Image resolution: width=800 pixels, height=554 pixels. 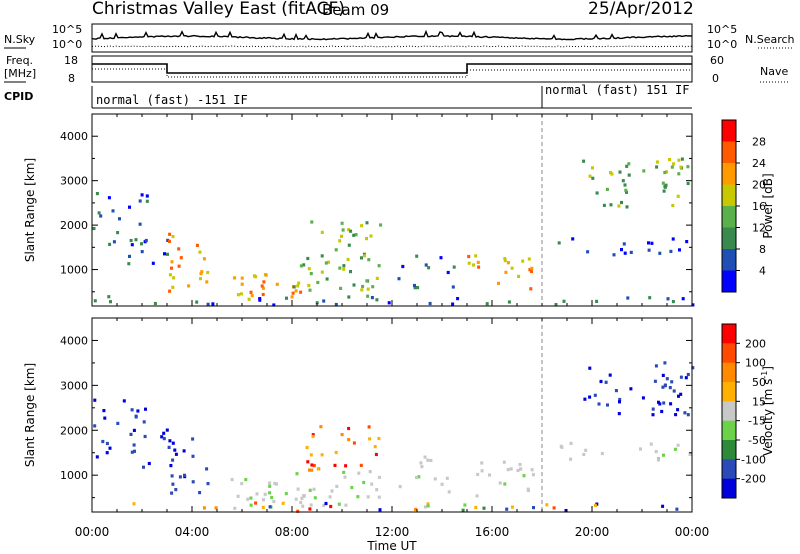 What do you see at coordinates (748, 411) in the screenshot?
I see `velocity-colorbar: 200 100 50 15 -15 -50 -100 -200 Velocity [m s-1]` at bounding box center [748, 411].